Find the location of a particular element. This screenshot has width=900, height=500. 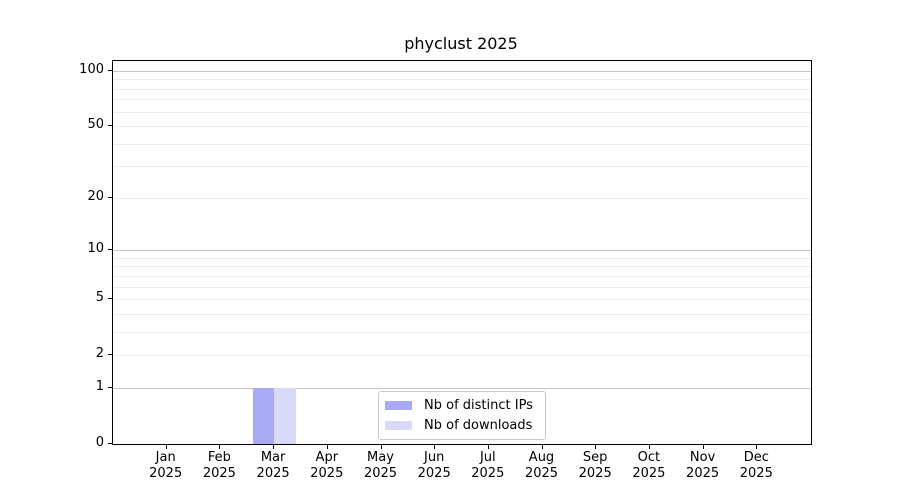

y-tick-label-5: 5 is located at coordinates (99, 298).